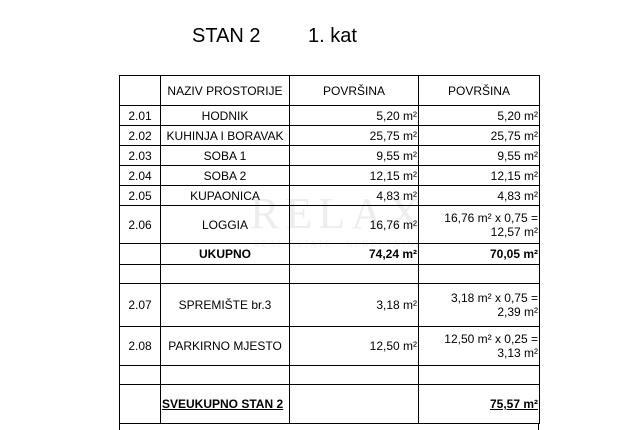  What do you see at coordinates (479, 155) in the screenshot?
I see `room-net-area: 9,55 m²` at bounding box center [479, 155].